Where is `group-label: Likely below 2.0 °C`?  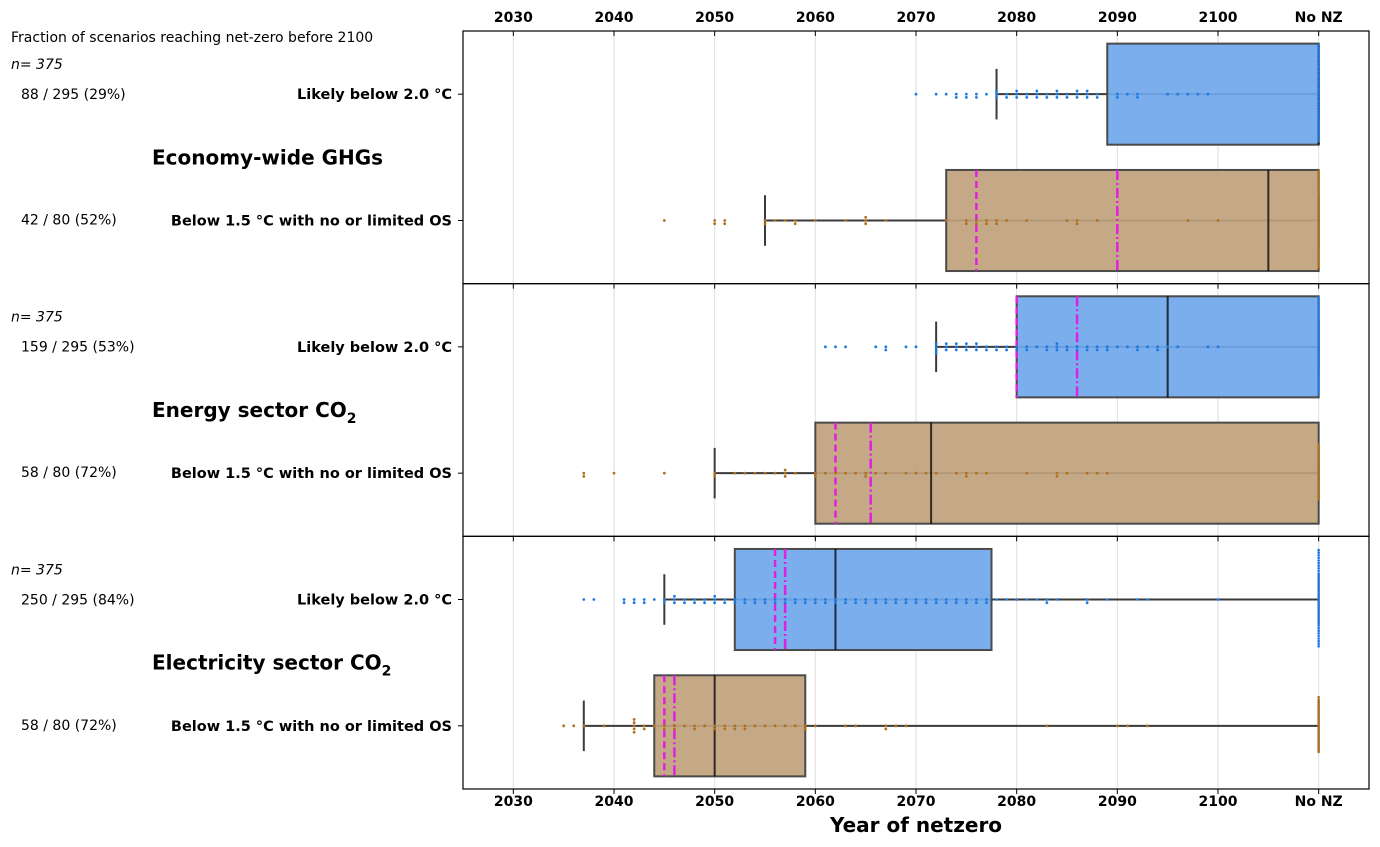
group-label: Likely below 2.0 °C is located at coordinates (374, 95).